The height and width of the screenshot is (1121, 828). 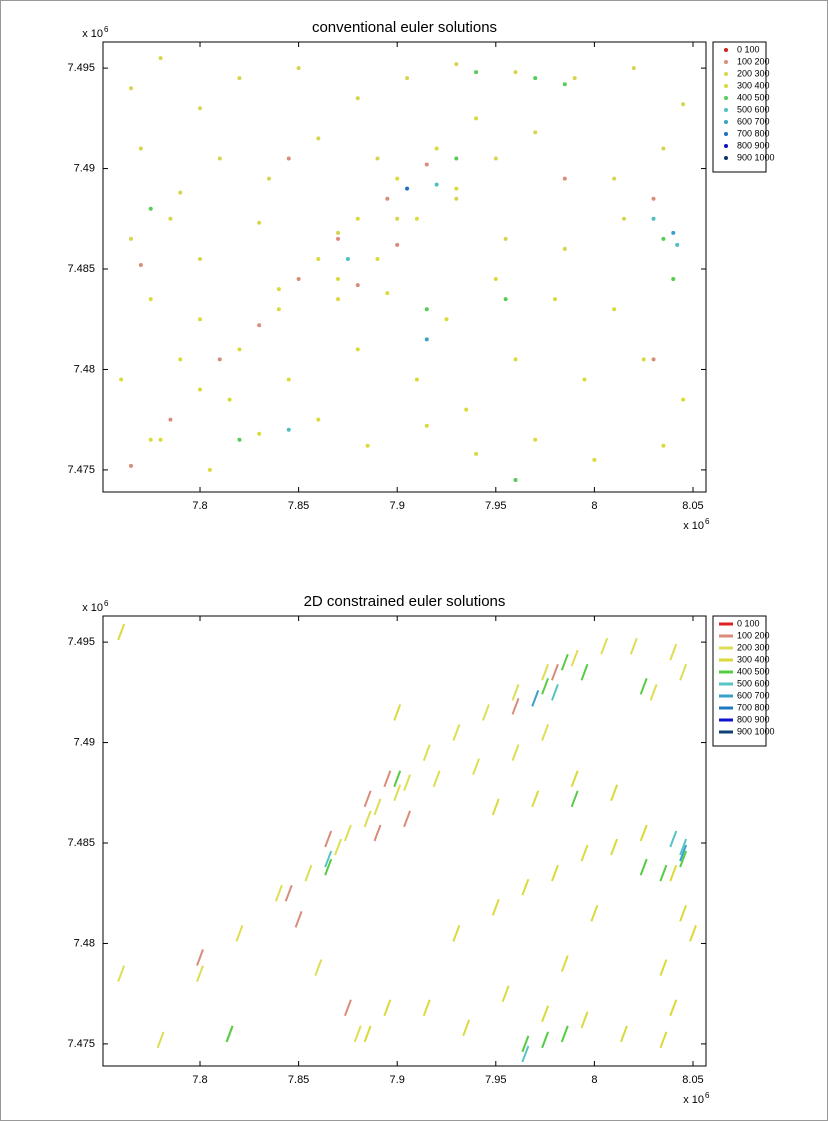 What do you see at coordinates (753, 109) in the screenshot?
I see `legend-label: 500 600` at bounding box center [753, 109].